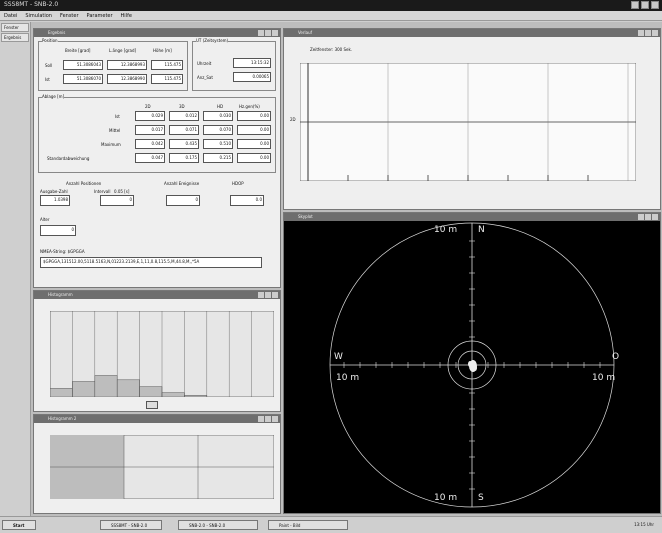  I want to click on menu-datei: Datei, so click(11, 15).